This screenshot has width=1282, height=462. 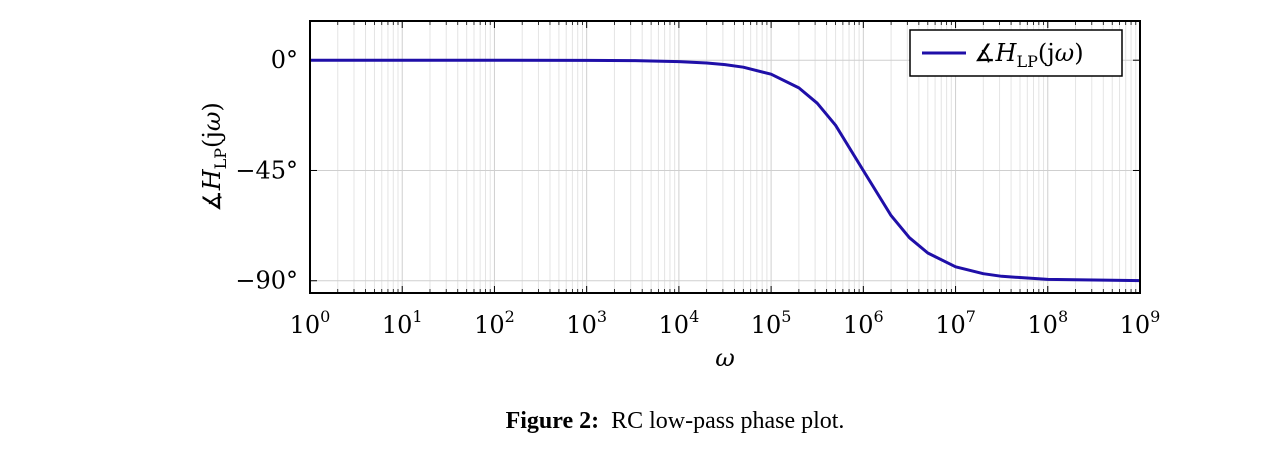 What do you see at coordinates (1047, 323) in the screenshot?
I see `x-tick-label: 10⁸` at bounding box center [1047, 323].